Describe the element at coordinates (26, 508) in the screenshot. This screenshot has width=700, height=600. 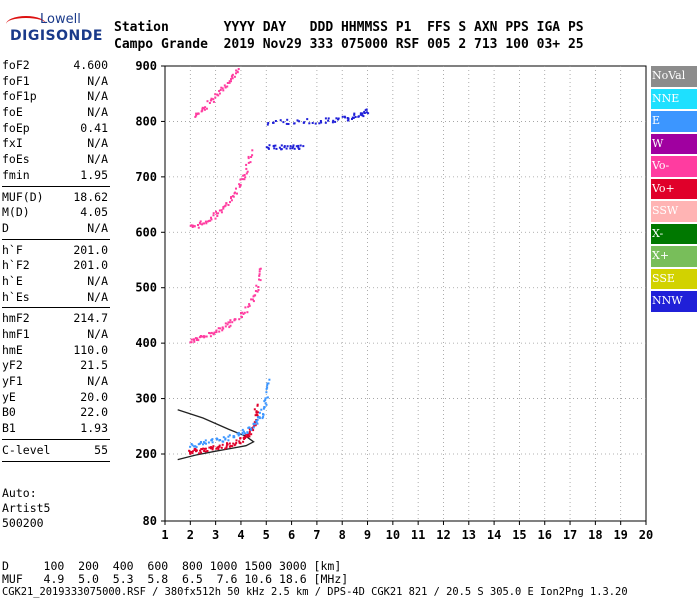
I see `auto-method: Artist5` at that location.